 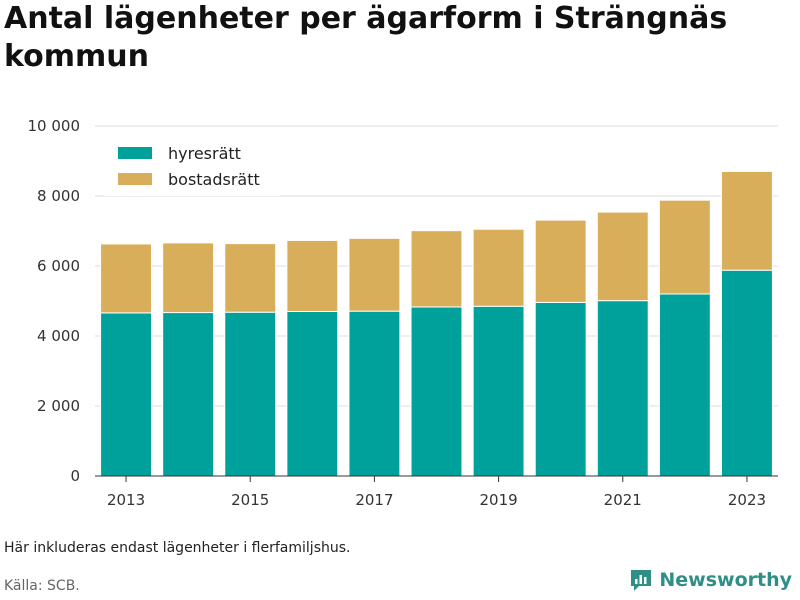 What do you see at coordinates (214, 179) in the screenshot?
I see `legend-label: bostadsrätt` at bounding box center [214, 179].